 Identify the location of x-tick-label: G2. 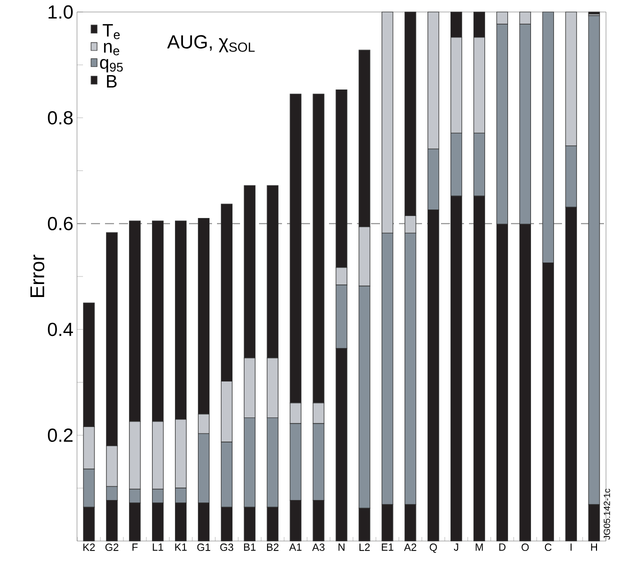
(111, 547).